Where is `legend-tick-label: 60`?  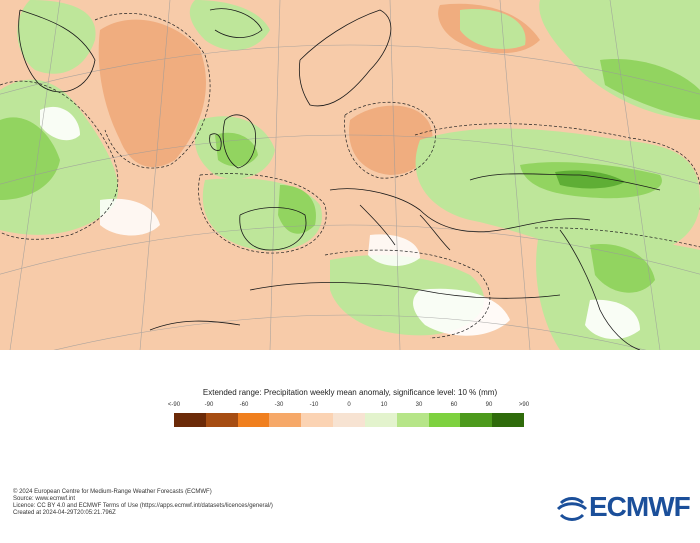
legend-tick-label: 60 is located at coordinates (454, 405).